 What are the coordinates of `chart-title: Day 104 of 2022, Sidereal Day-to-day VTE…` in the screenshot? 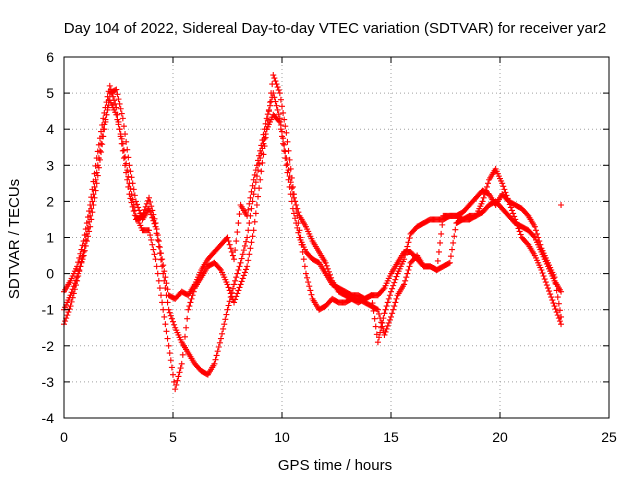 It's located at (335, 28).